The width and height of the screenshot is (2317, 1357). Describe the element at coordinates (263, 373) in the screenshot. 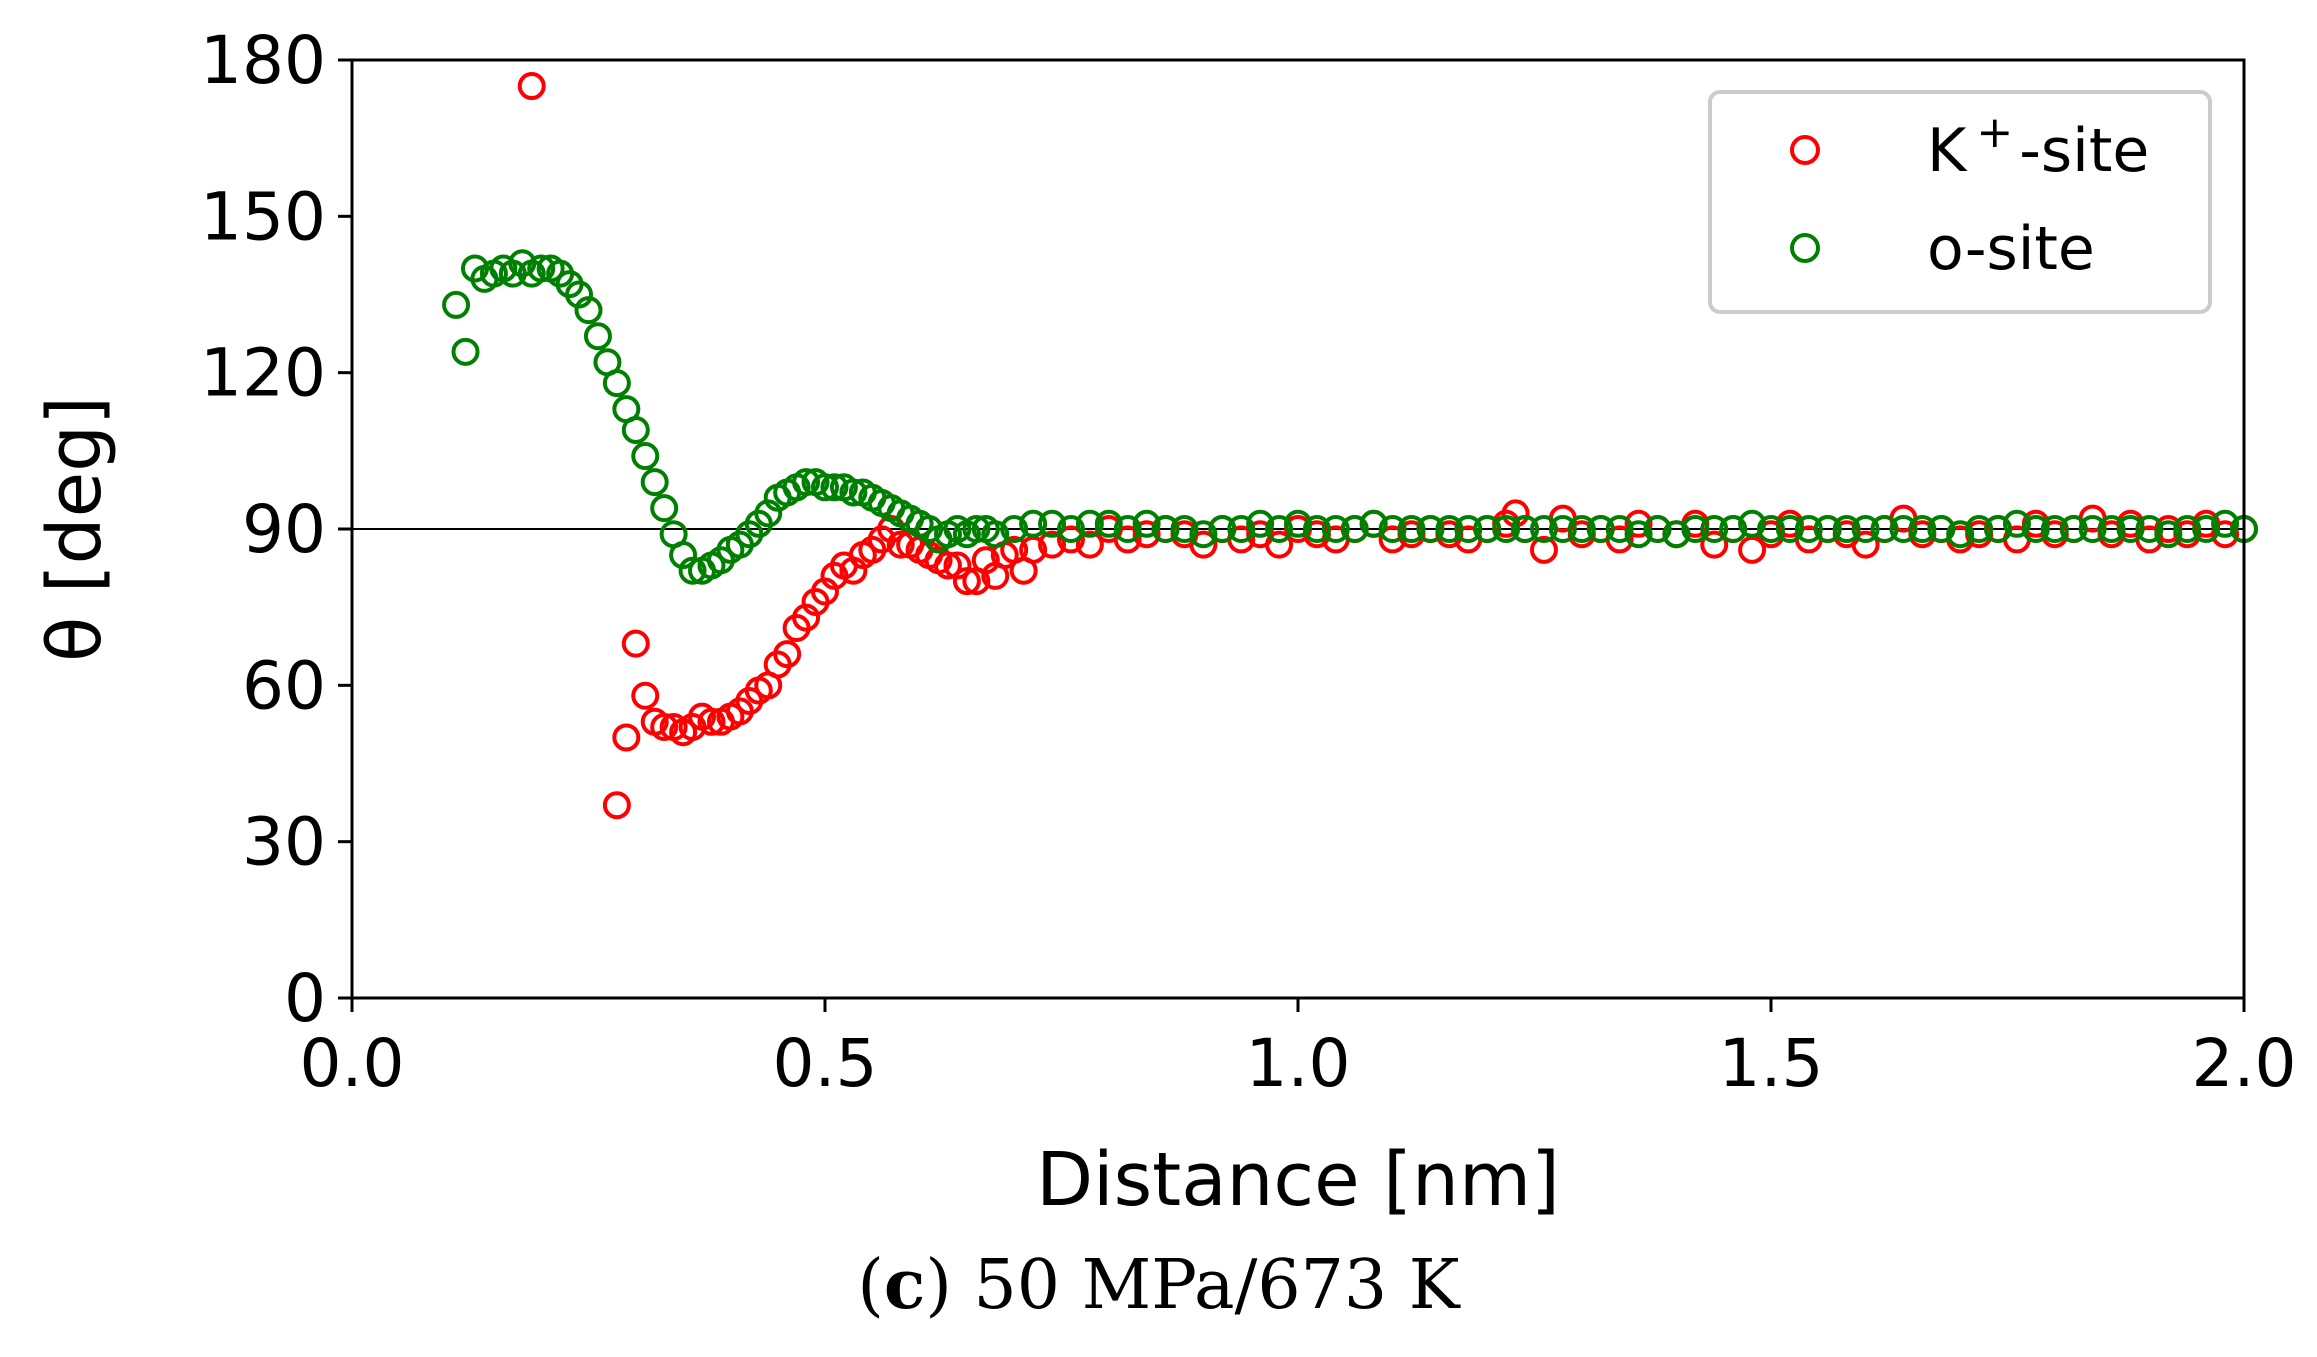

I see `y-tick-label: 120` at that location.